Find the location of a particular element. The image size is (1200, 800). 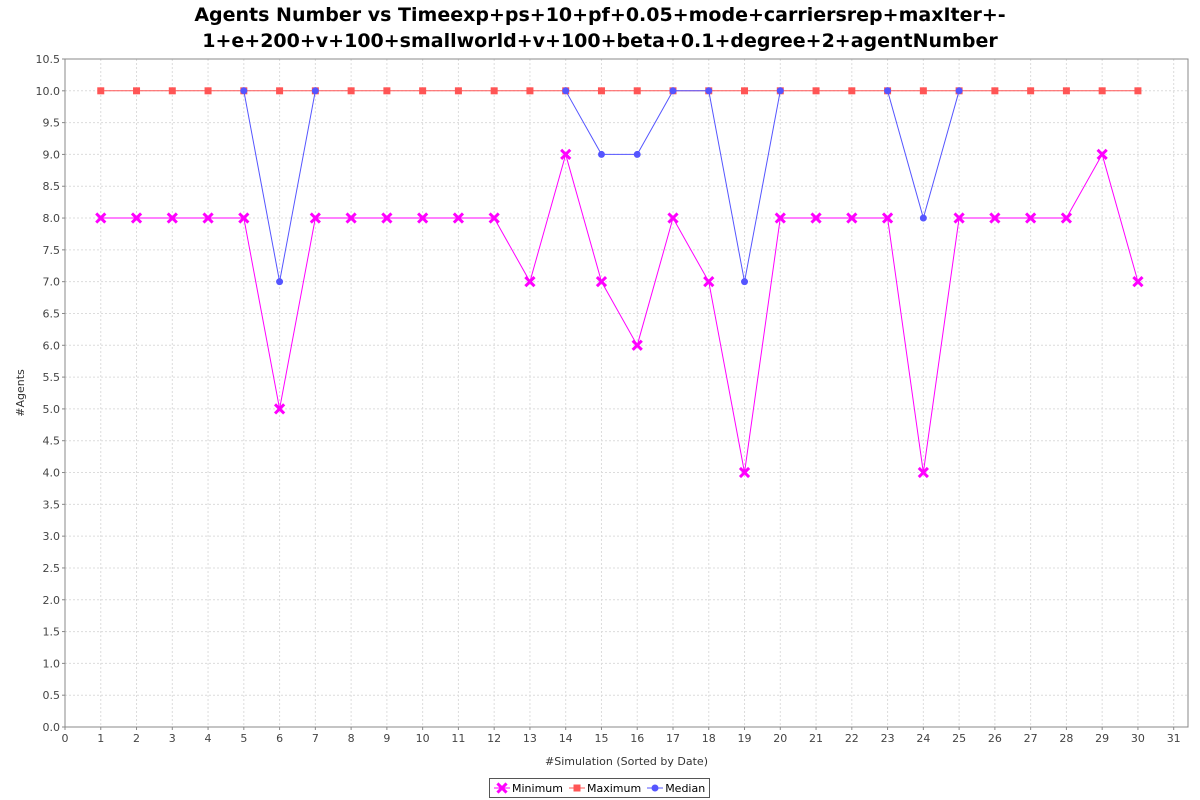

x-tick-label: 27 is located at coordinates (1031, 738).